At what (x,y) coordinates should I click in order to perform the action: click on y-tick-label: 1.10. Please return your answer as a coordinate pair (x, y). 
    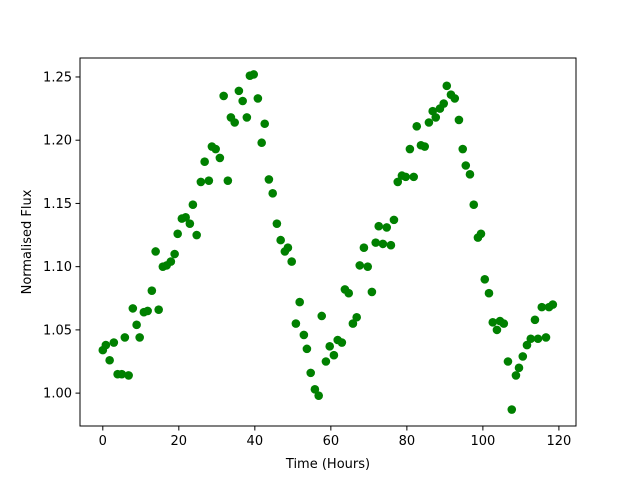
    Looking at the image, I should click on (57, 267).